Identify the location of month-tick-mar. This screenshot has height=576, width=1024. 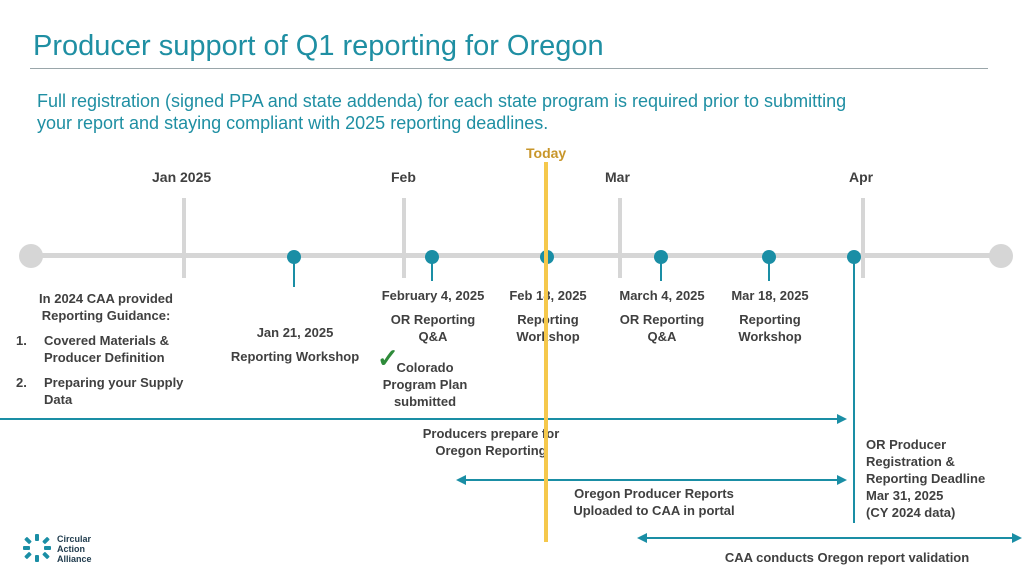
(620, 238).